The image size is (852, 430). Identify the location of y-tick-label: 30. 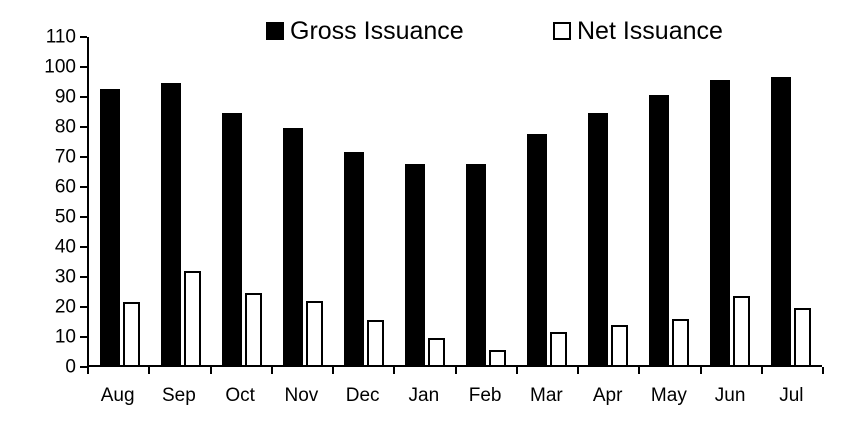
(65, 277).